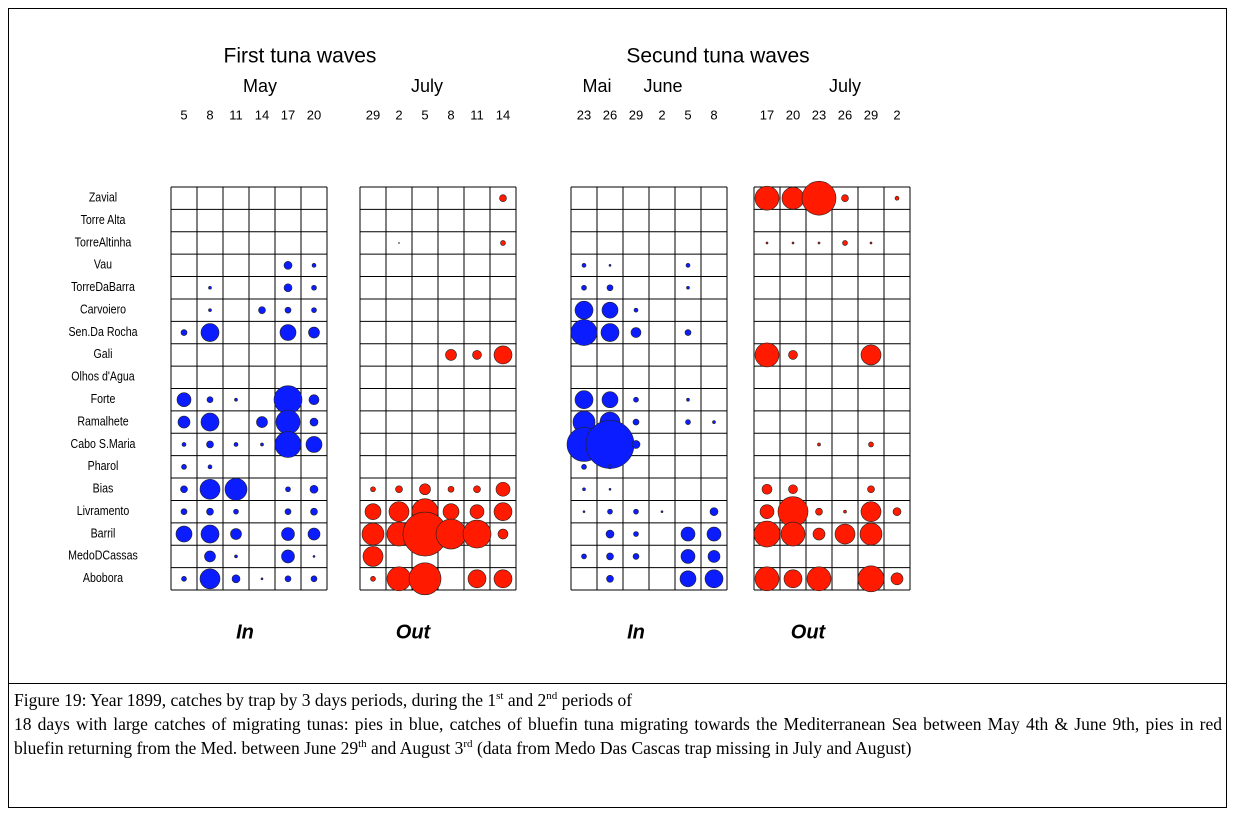 This screenshot has height=816, width=1237. I want to click on wave-title: Secund tuna waves, so click(717, 56).